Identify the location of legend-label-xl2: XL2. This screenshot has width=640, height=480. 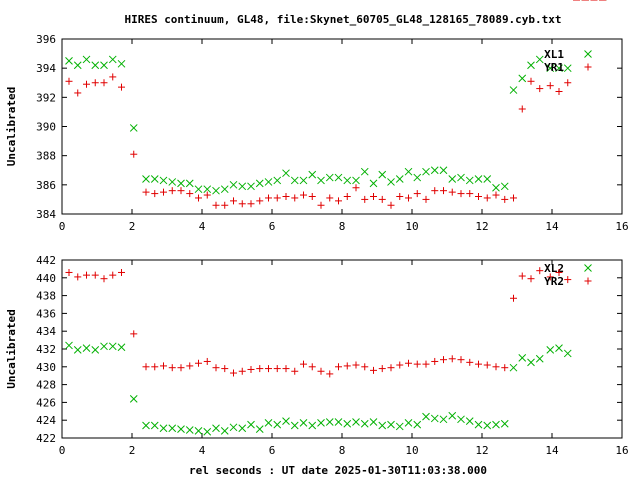
(554, 268).